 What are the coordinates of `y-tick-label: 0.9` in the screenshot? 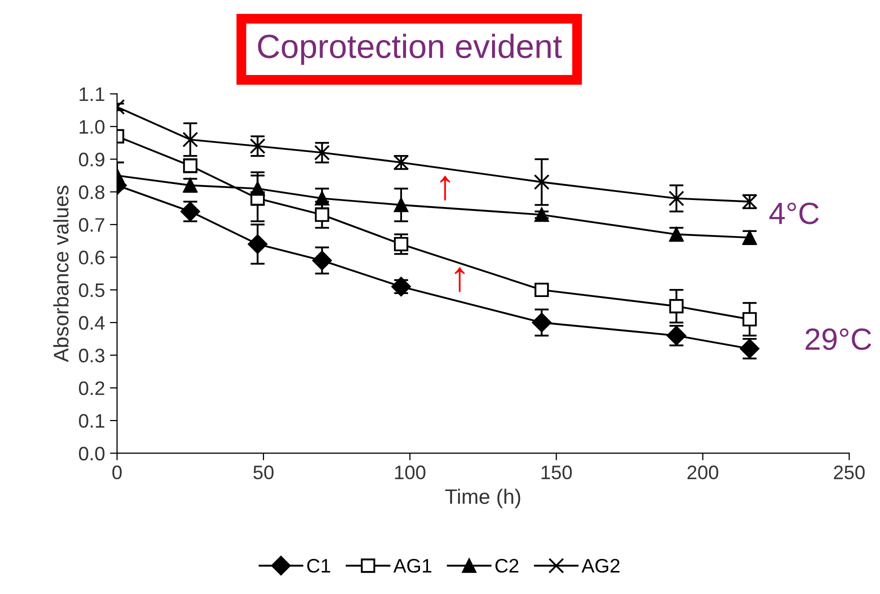 It's located at (91, 159).